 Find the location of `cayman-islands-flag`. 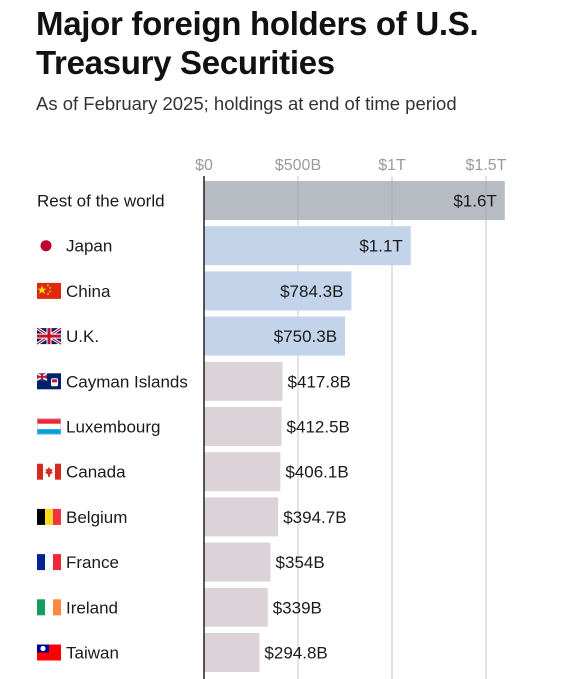

cayman-islands-flag is located at coordinates (48, 381).